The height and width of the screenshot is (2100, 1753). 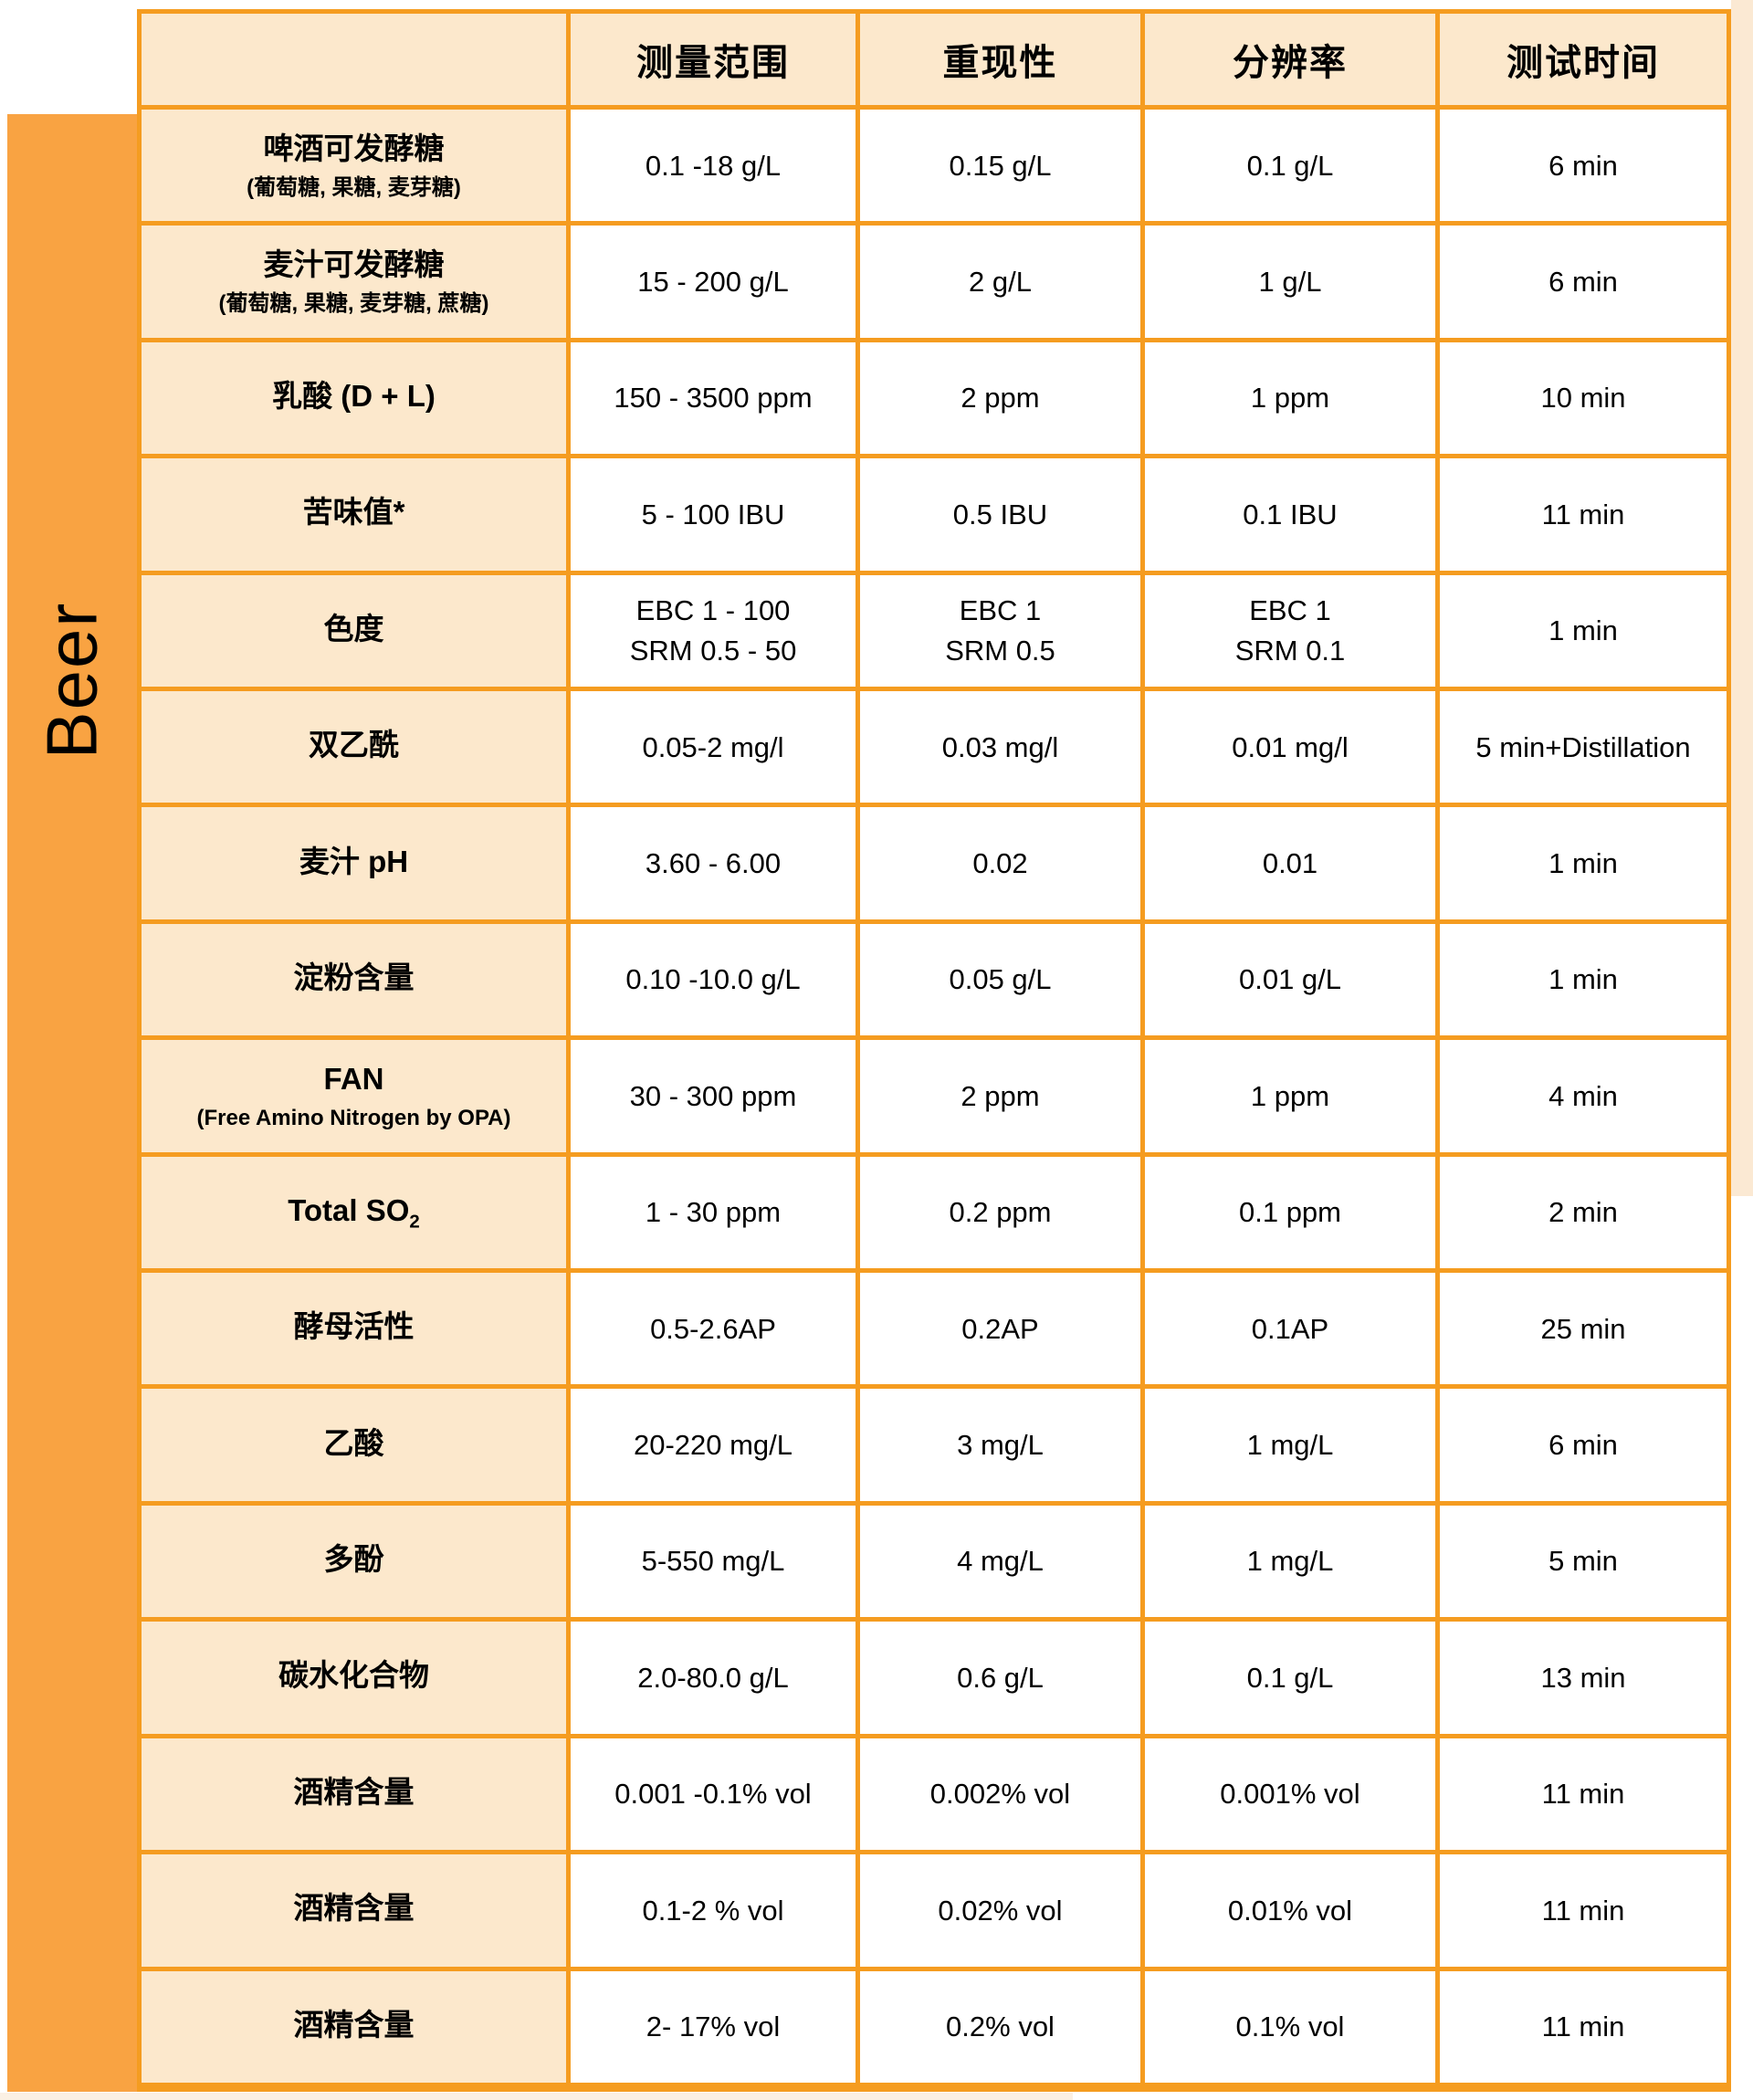 What do you see at coordinates (1000, 631) in the screenshot?
I see `reproducibility-cell: EBC 1 SRM 0.5` at bounding box center [1000, 631].